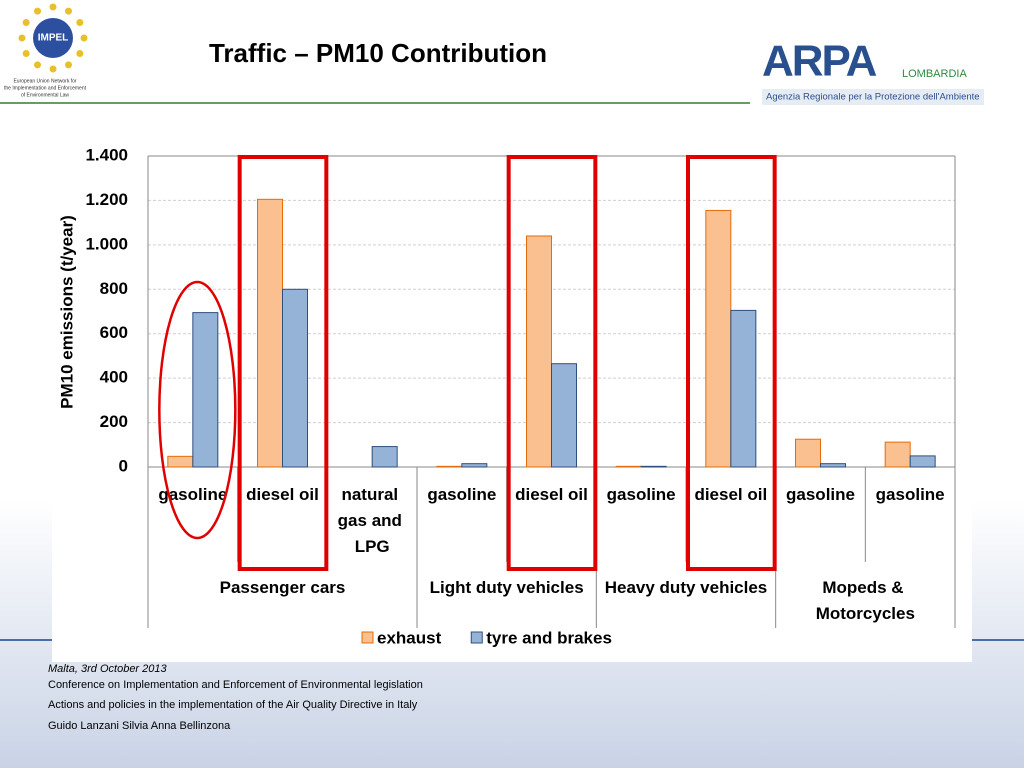 The image size is (1024, 768). What do you see at coordinates (45, 88) in the screenshot?
I see `logo-caption: the Implementation and Enforcement` at bounding box center [45, 88].